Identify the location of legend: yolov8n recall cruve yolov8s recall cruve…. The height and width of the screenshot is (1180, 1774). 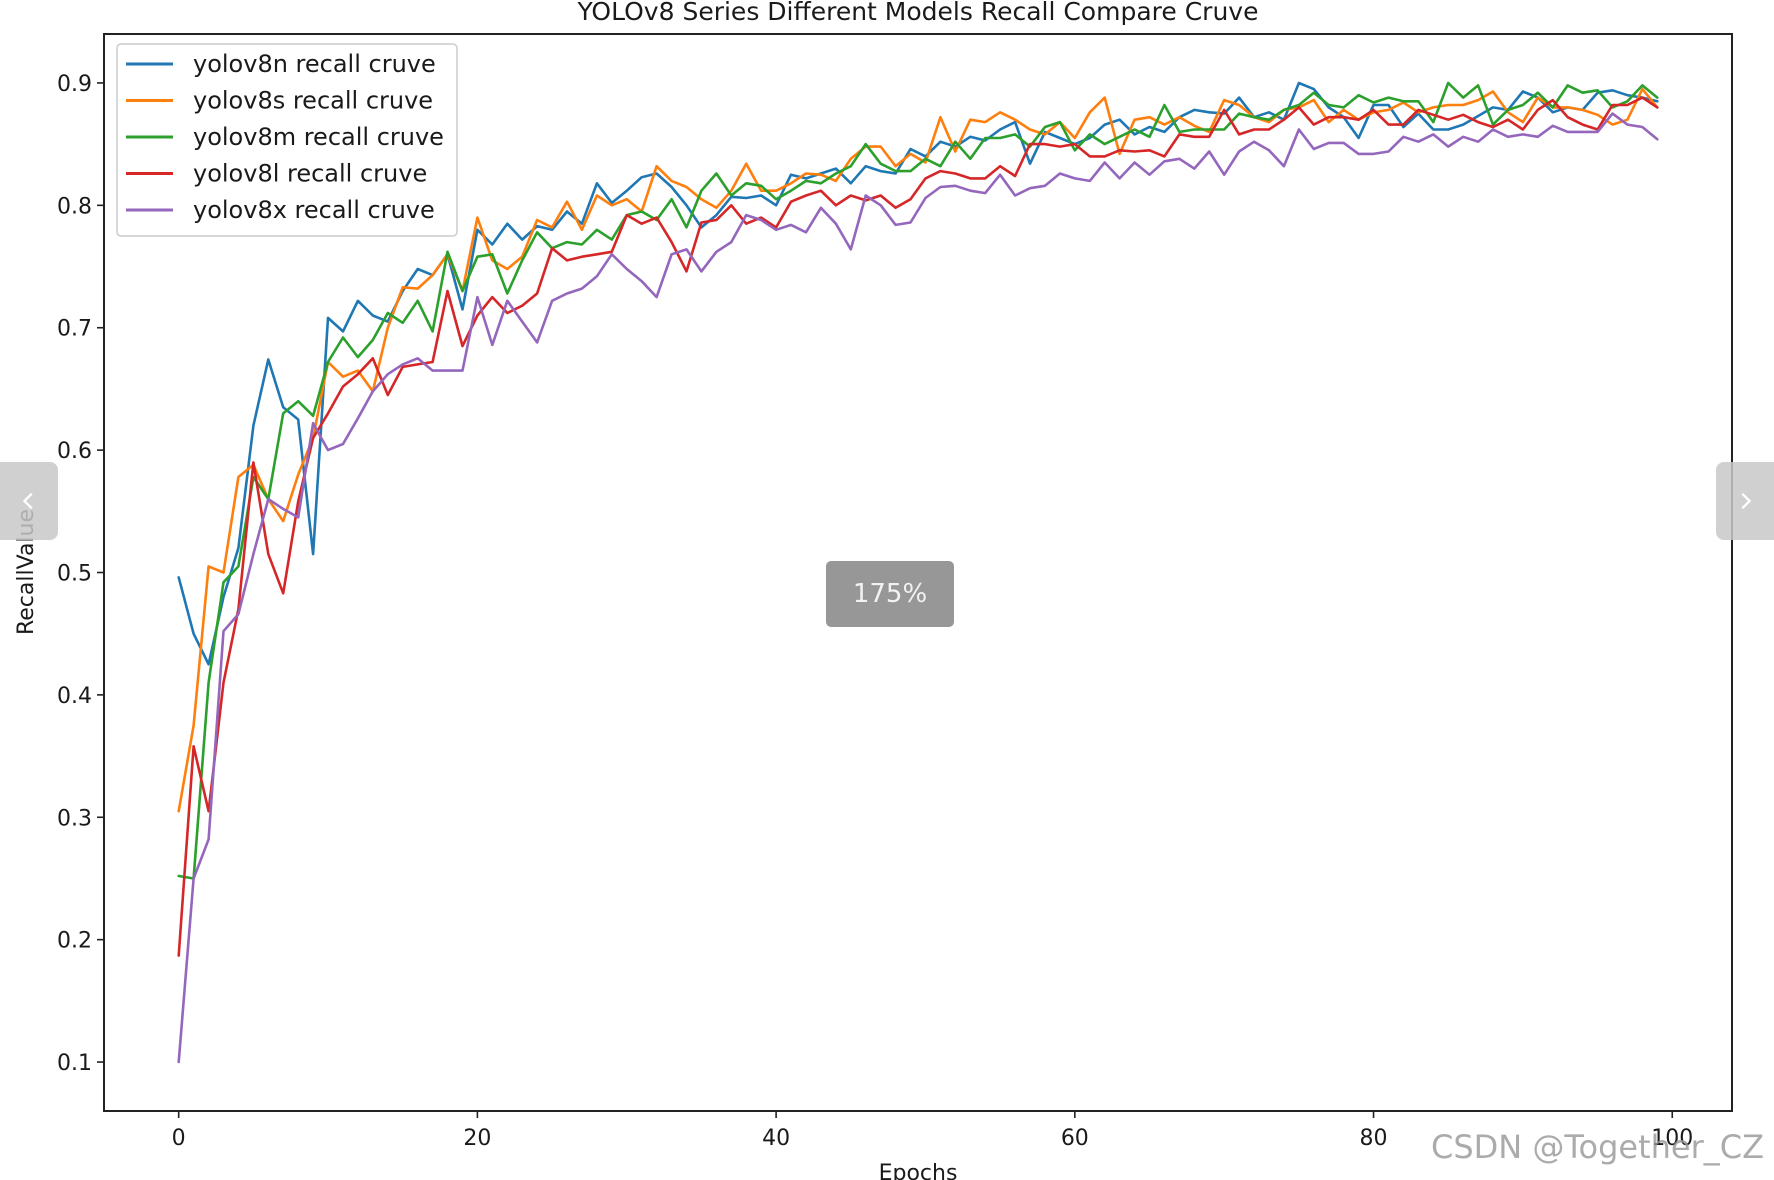
(287, 140).